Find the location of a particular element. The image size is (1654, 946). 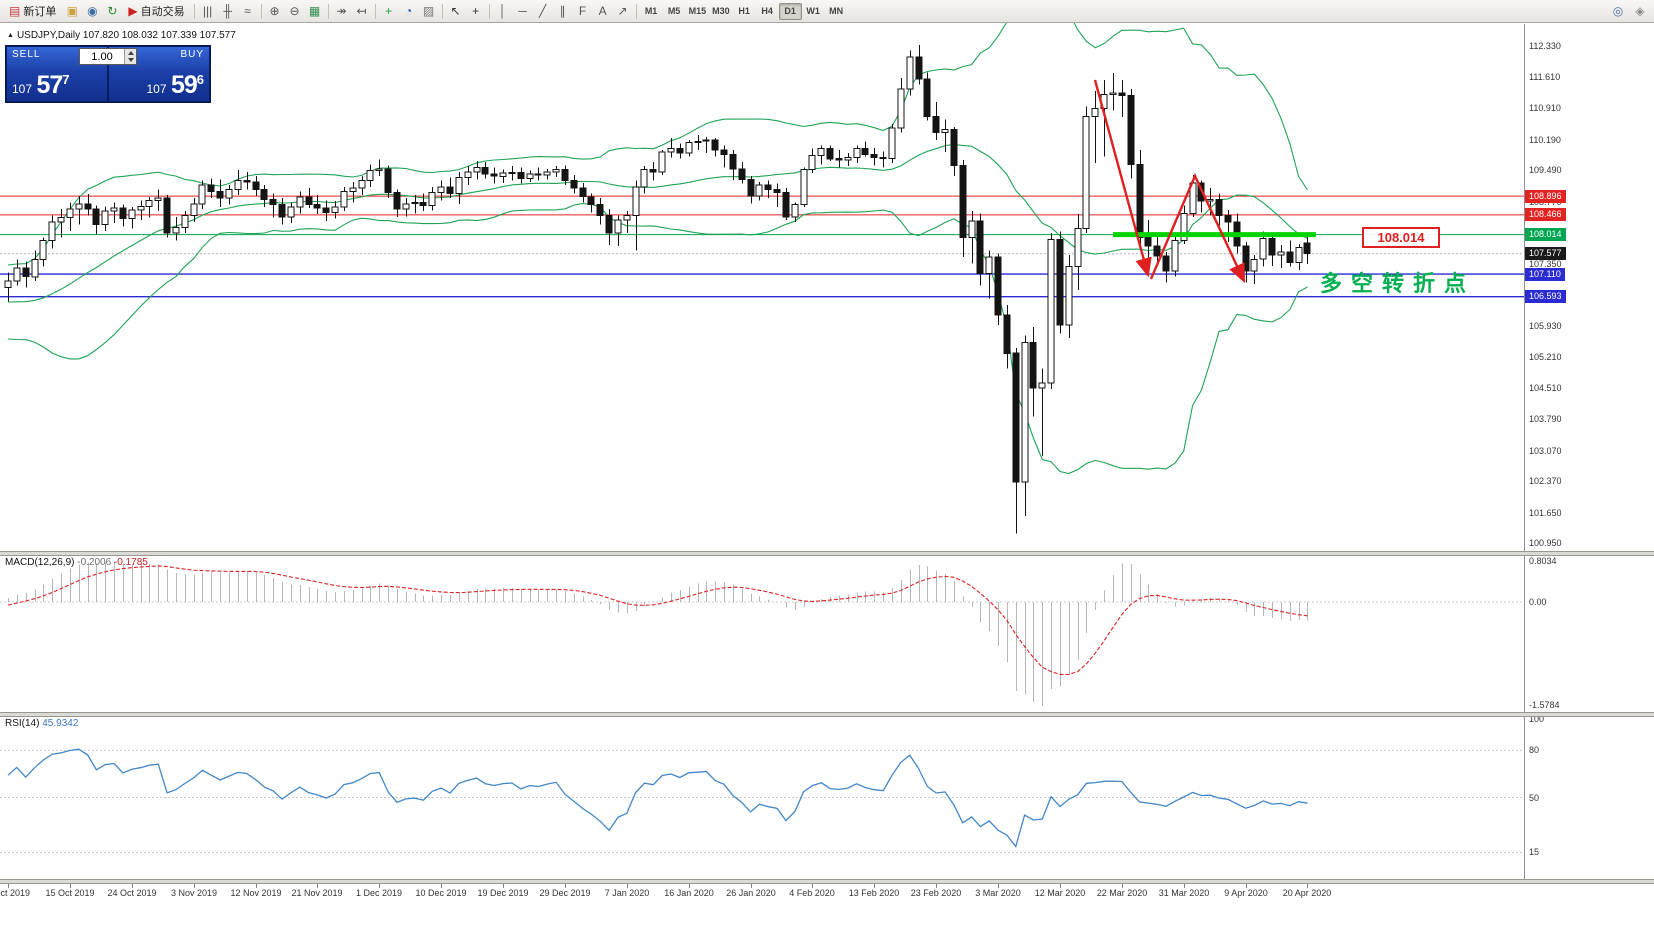

bar-chart-icon: ||| is located at coordinates (208, 11).